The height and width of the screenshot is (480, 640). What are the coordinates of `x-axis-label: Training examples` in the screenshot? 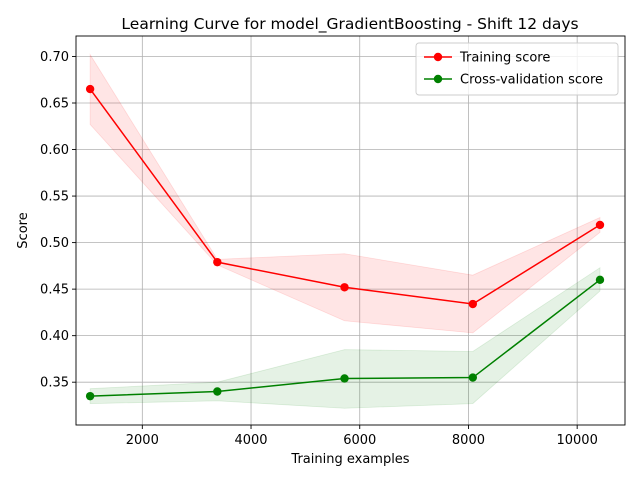 It's located at (349, 459).